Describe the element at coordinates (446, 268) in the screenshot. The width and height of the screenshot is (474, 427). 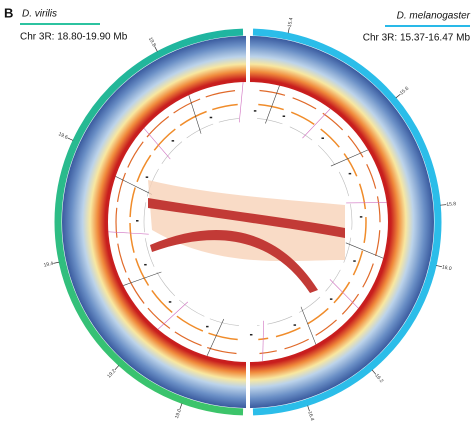
I see `tick-label: 16.0` at that location.